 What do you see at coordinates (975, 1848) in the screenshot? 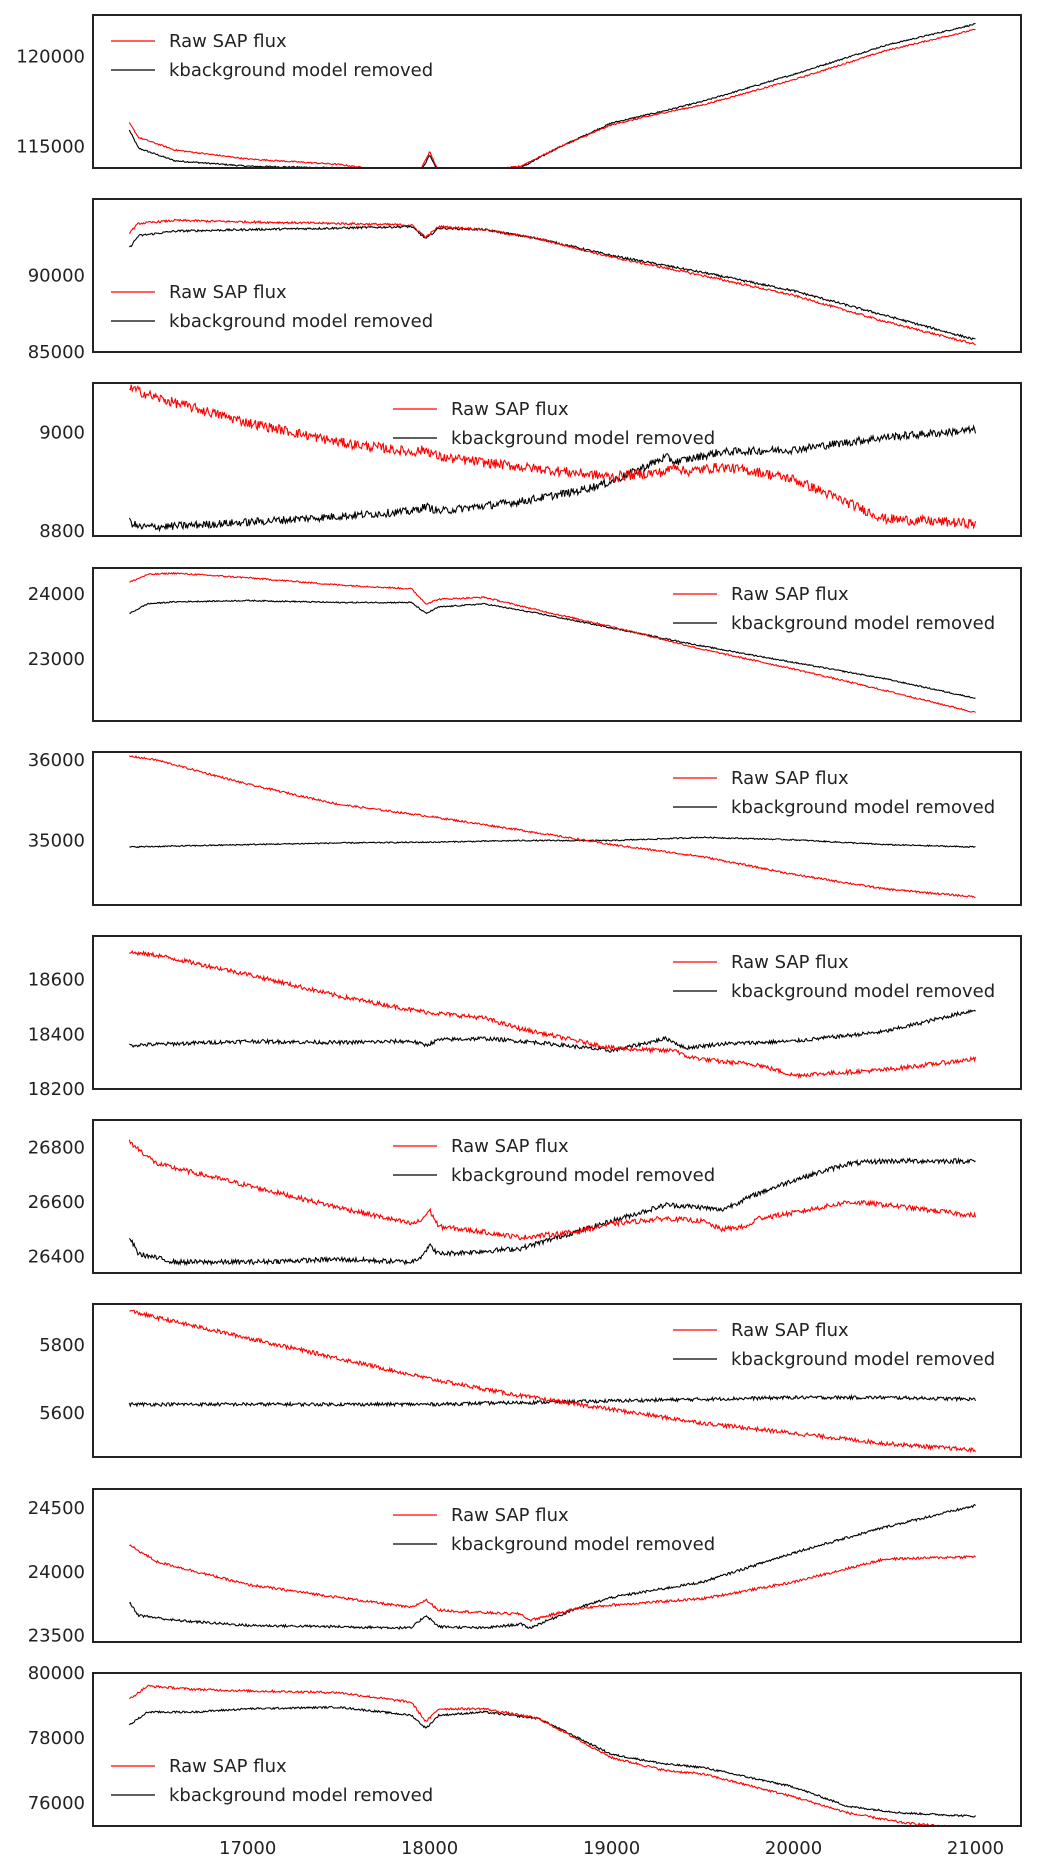
I see `x-tick-label: 21000` at bounding box center [975, 1848].